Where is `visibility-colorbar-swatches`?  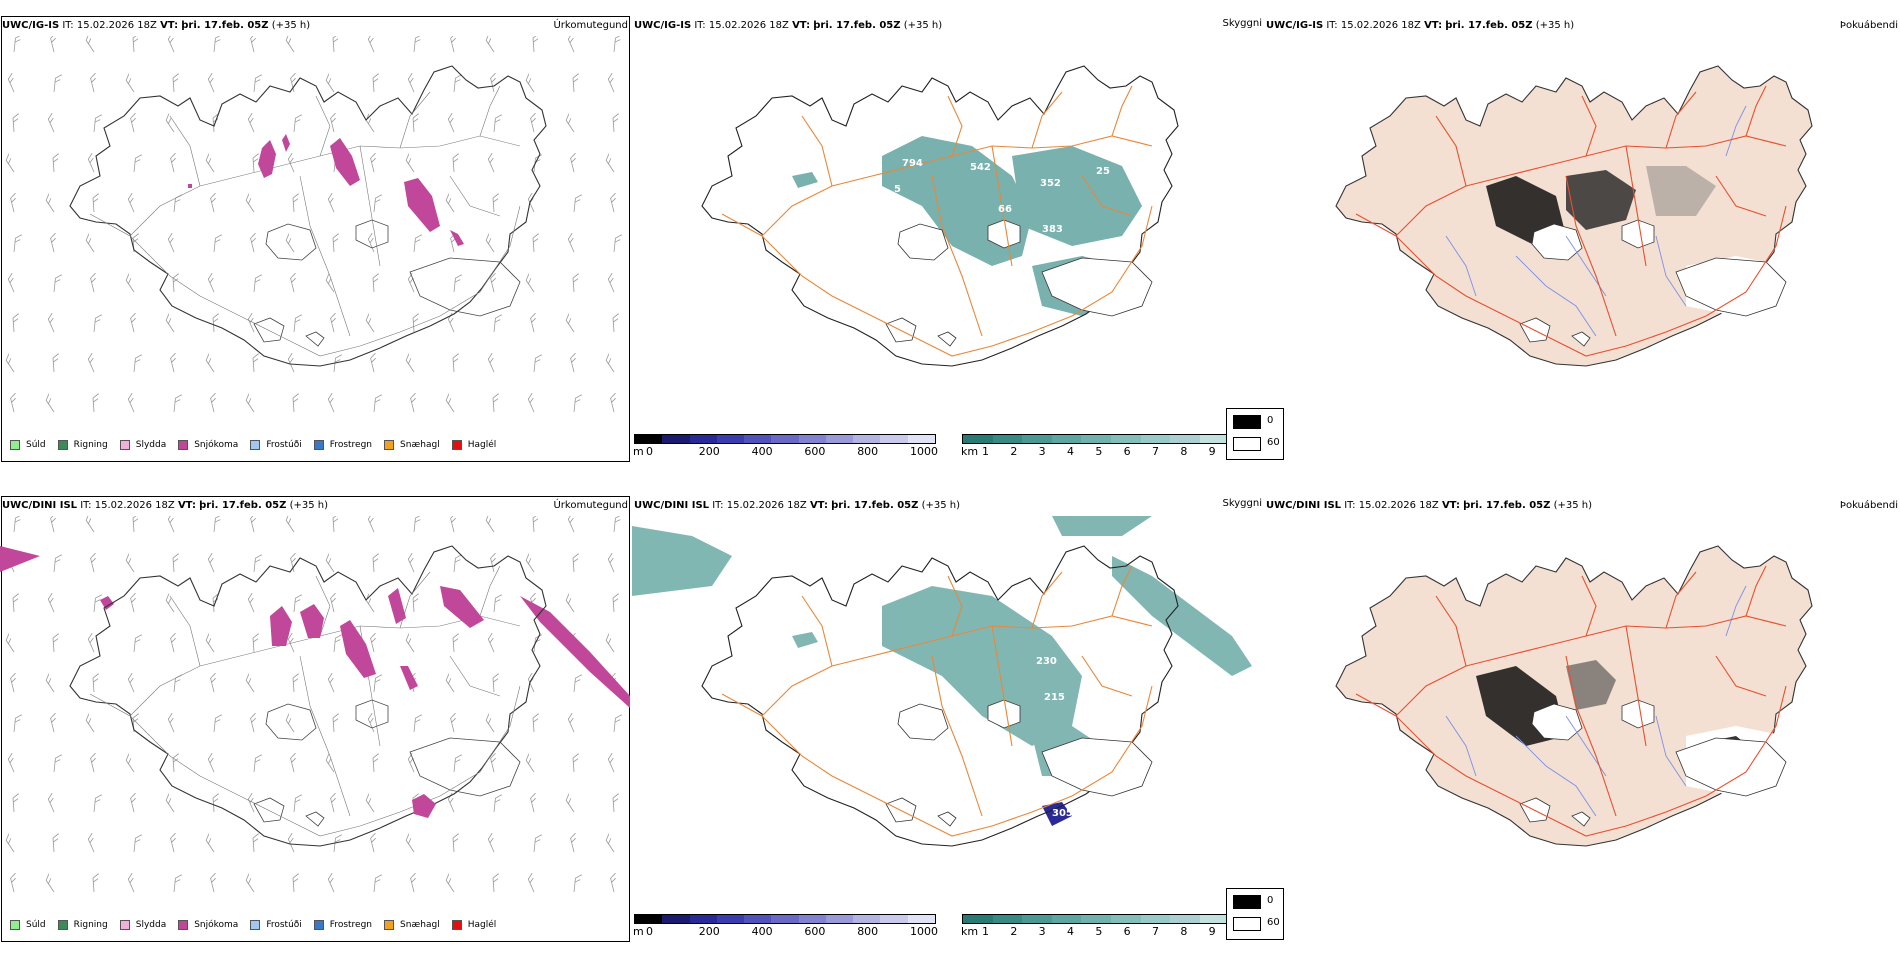
visibility-colorbar-swatches is located at coordinates (1111, 919).